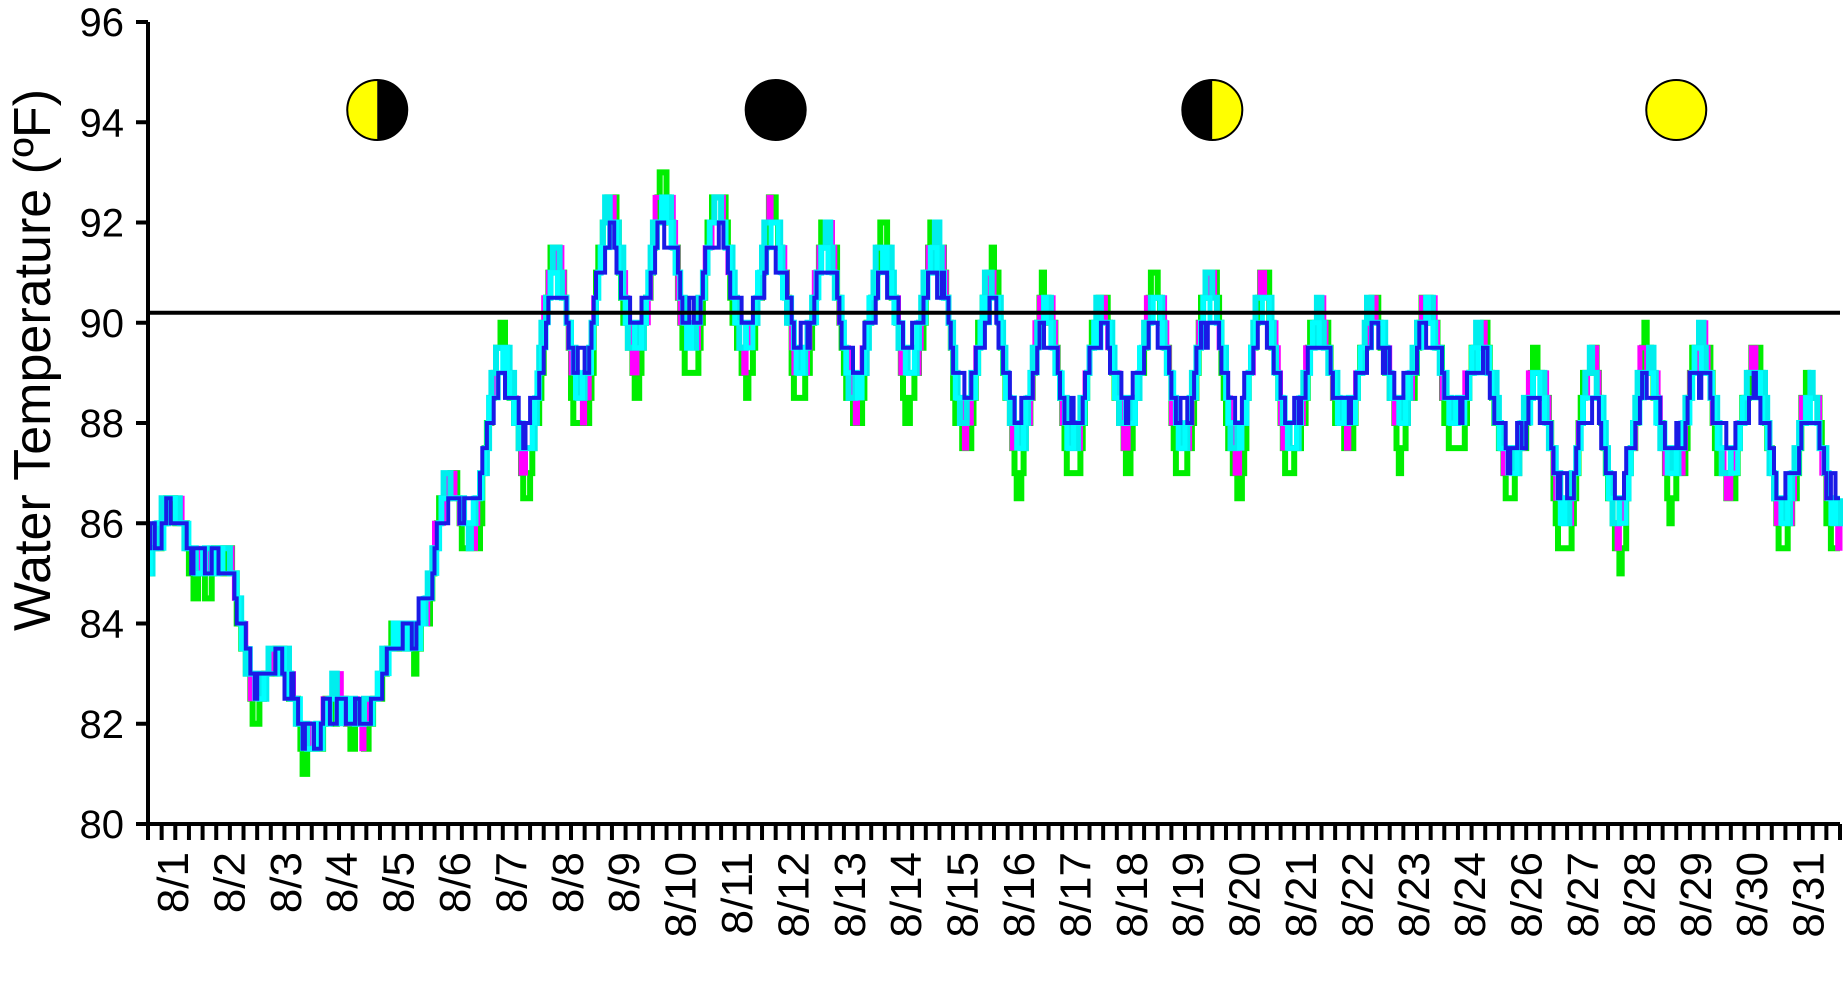 The image size is (1843, 984). What do you see at coordinates (850, 895) in the screenshot?
I see `x-tick-label: 8/13` at bounding box center [850, 895].